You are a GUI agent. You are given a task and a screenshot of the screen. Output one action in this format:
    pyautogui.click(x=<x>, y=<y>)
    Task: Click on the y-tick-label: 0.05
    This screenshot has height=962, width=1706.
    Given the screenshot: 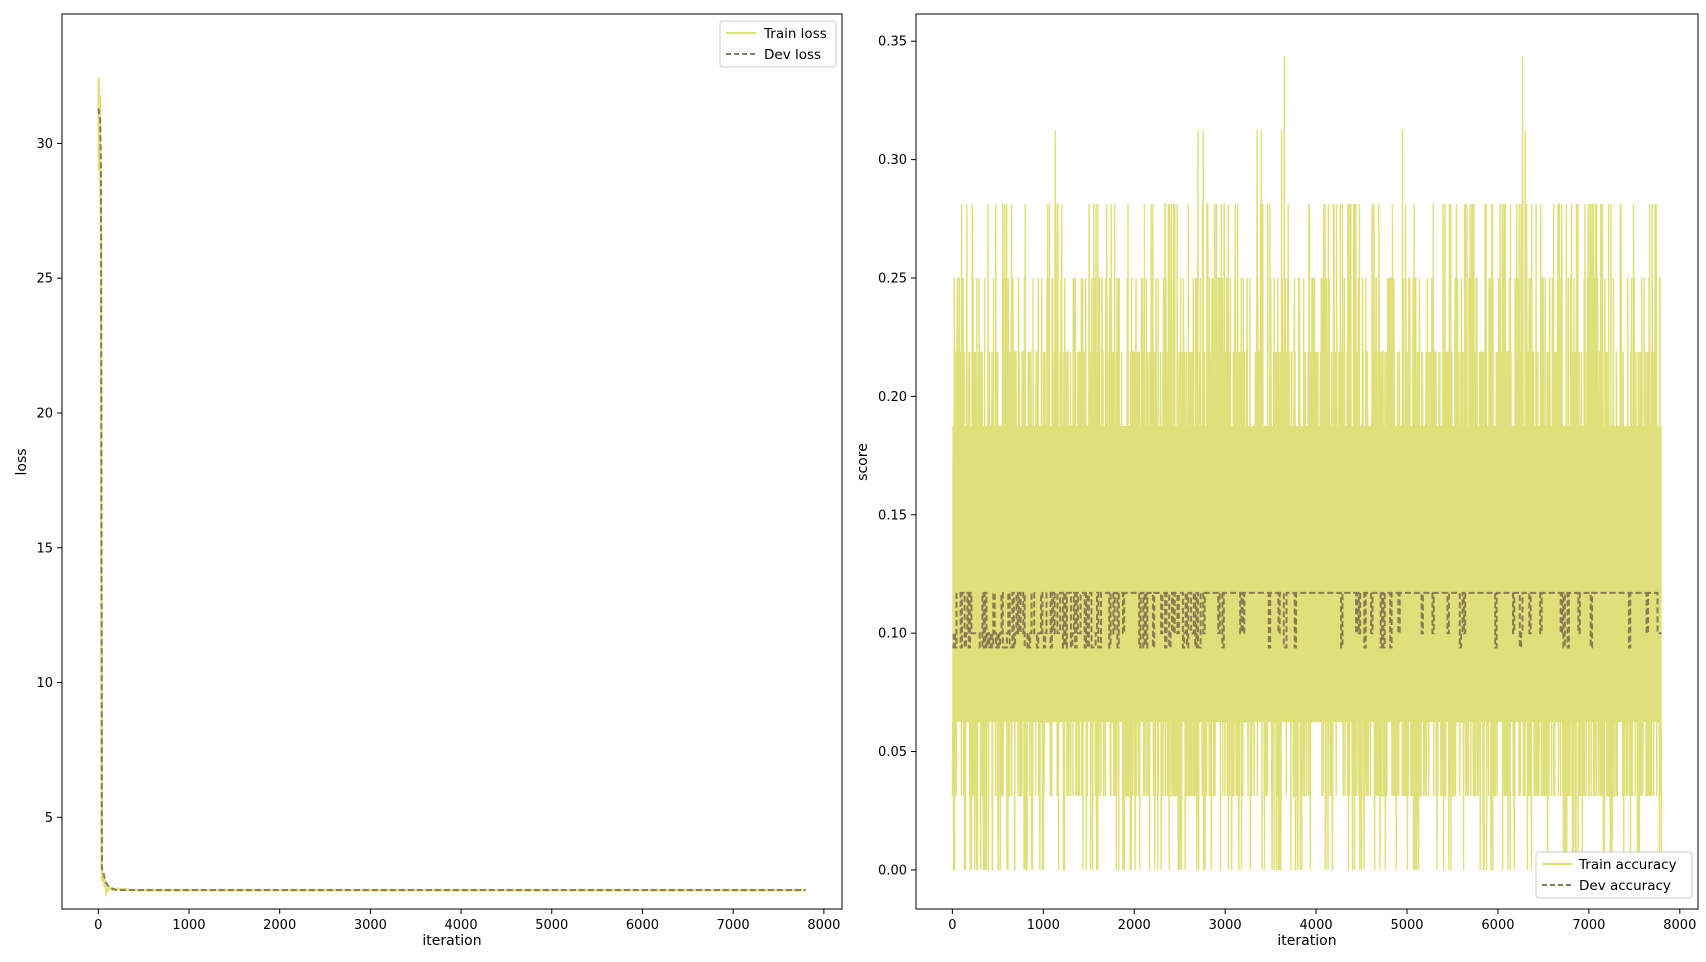 What is the action you would take?
    pyautogui.click(x=892, y=752)
    